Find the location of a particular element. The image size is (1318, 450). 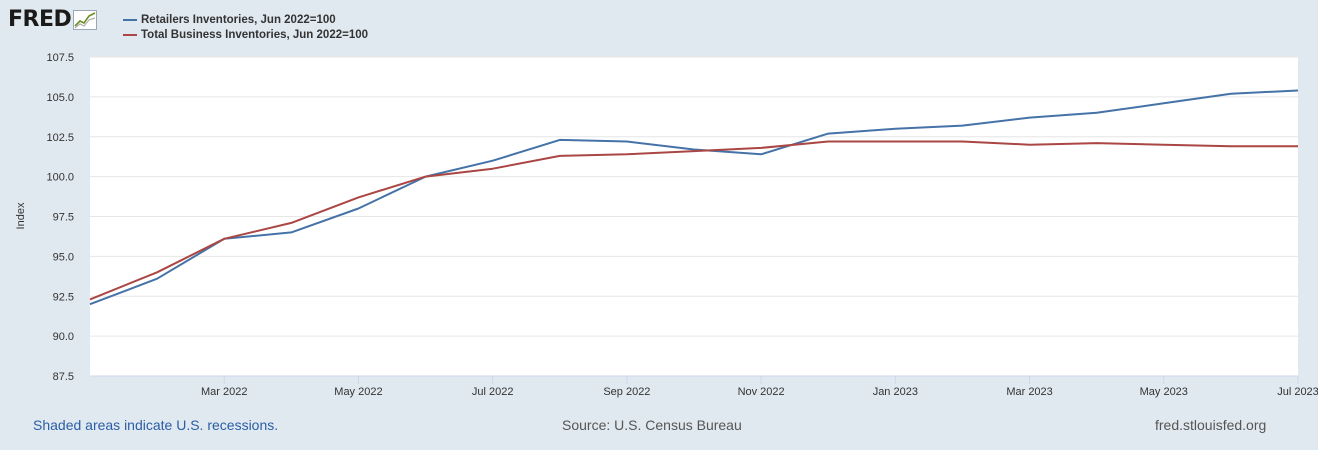

x-tick-label: Jul 2023 is located at coordinates (1297, 392).